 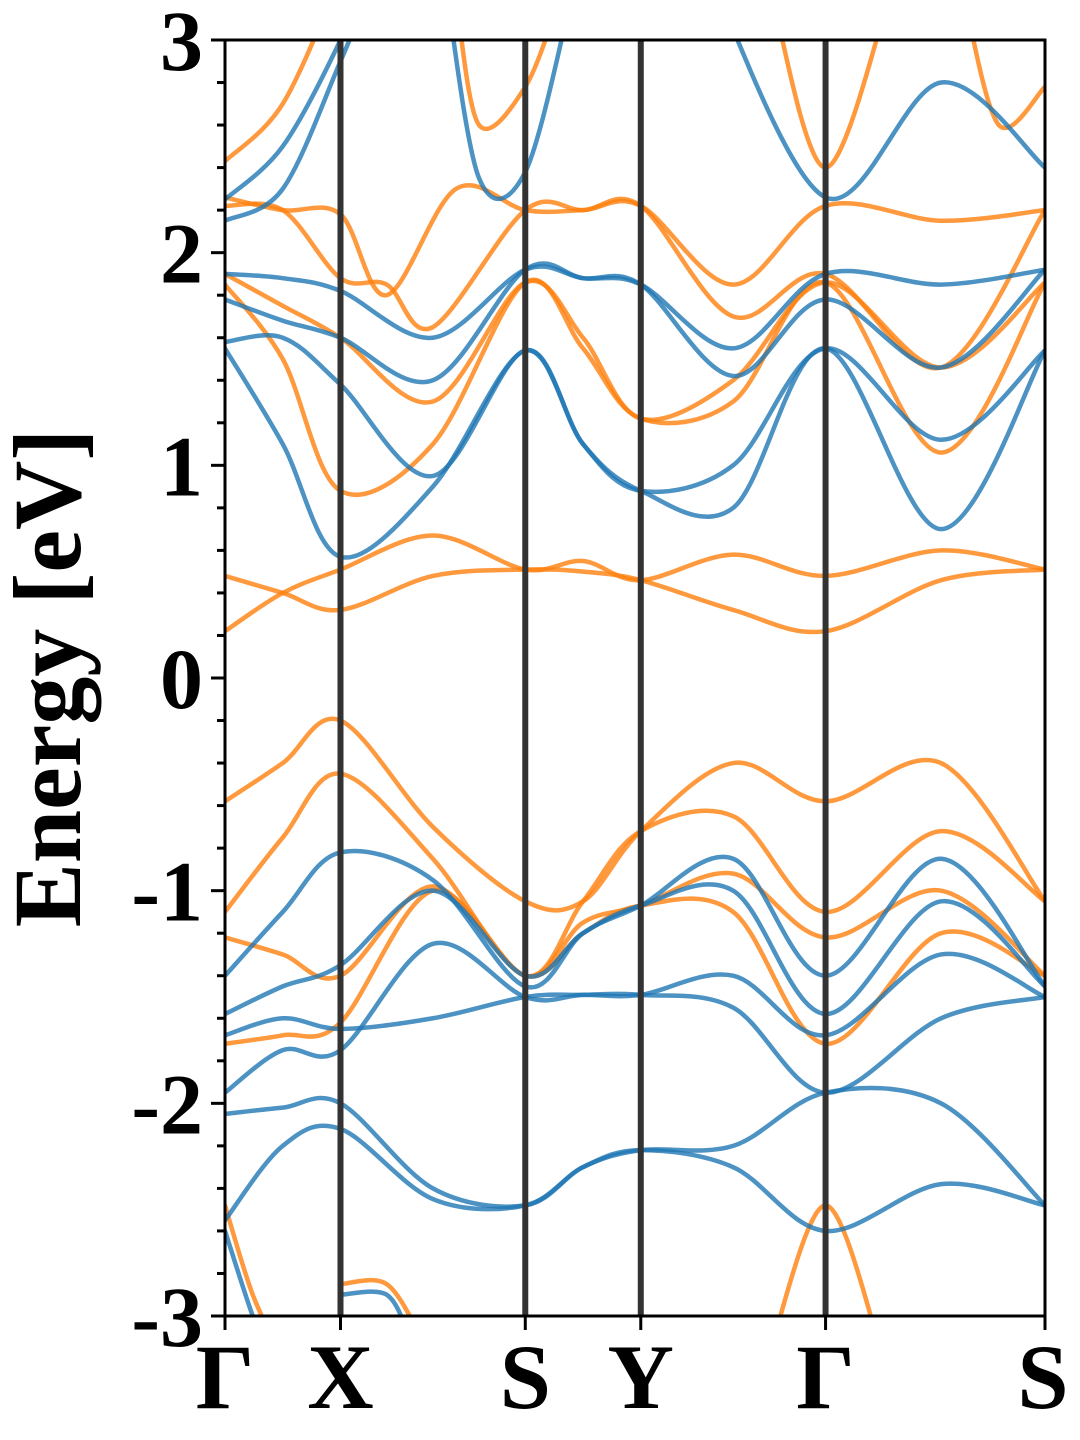 I want to click on y-tick-label: -1, so click(x=167, y=892).